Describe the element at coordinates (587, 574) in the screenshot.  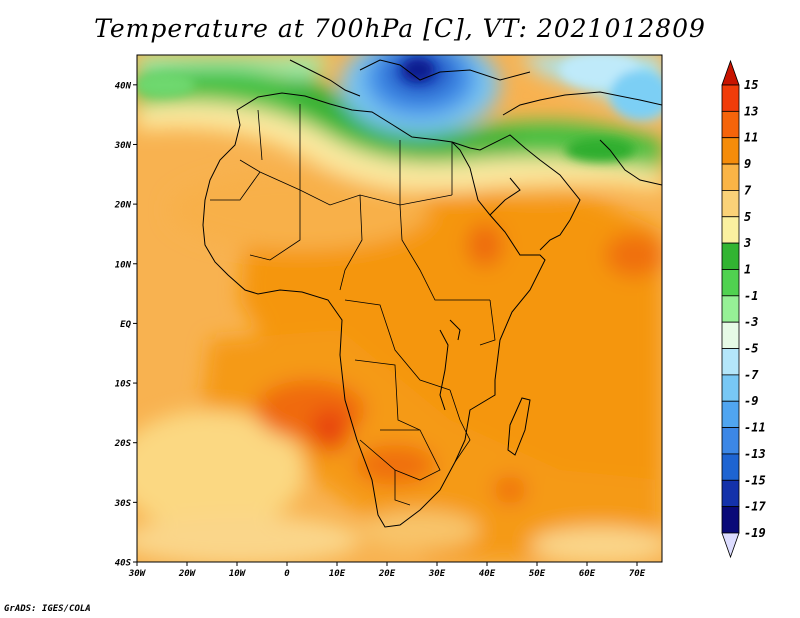
I see `lon-label: 60E` at that location.